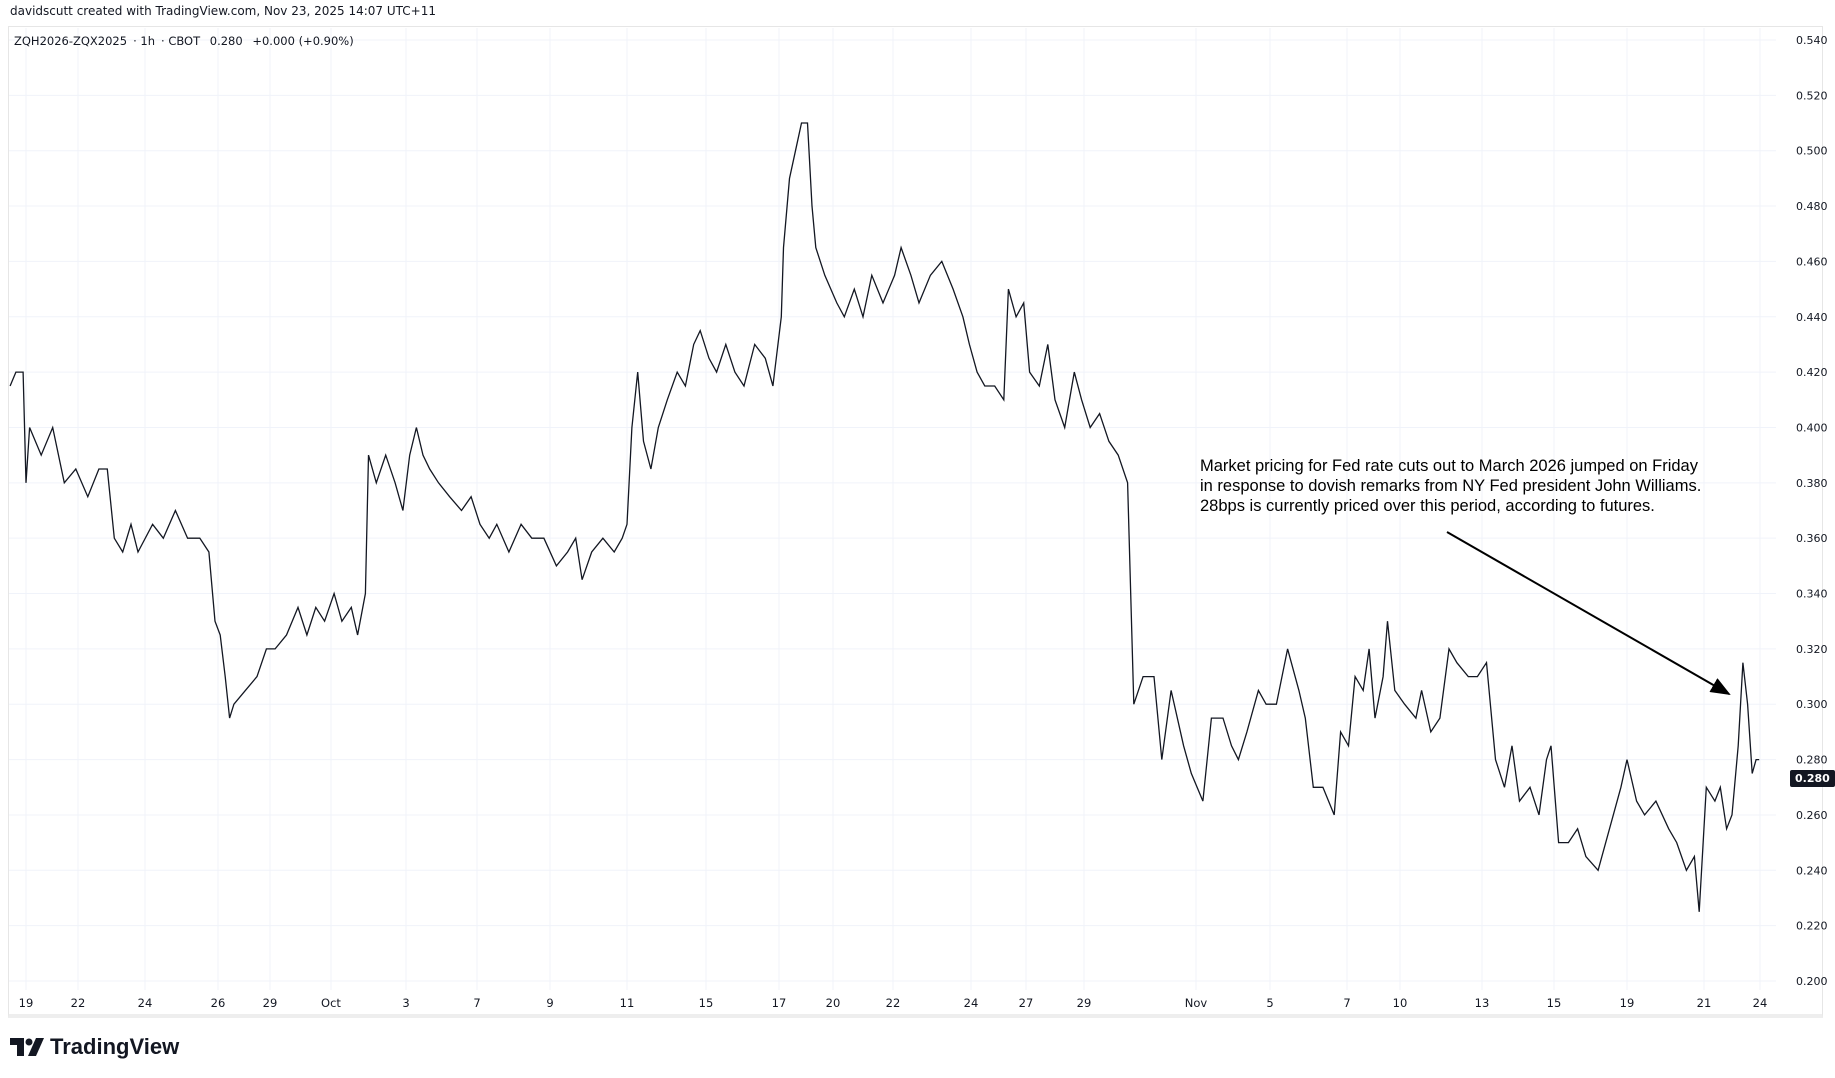  I want to click on x-tick-label: 5, so click(1269, 1003).